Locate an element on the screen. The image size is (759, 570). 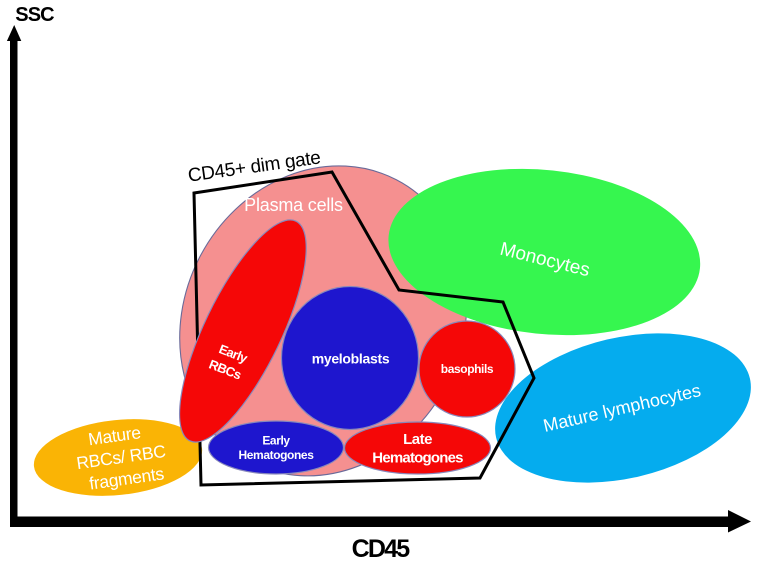
svg-text: basophils is located at coordinates (467, 369).